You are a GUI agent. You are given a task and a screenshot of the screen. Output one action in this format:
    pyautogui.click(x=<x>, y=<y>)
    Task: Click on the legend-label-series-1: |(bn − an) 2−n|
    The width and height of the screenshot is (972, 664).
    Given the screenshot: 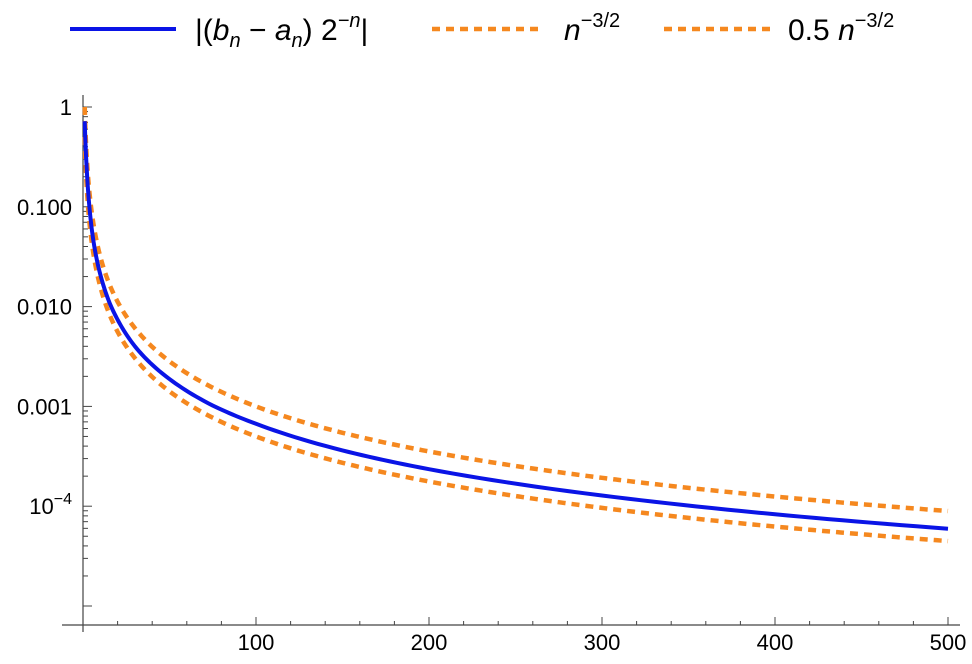 What is the action you would take?
    pyautogui.click(x=281, y=31)
    